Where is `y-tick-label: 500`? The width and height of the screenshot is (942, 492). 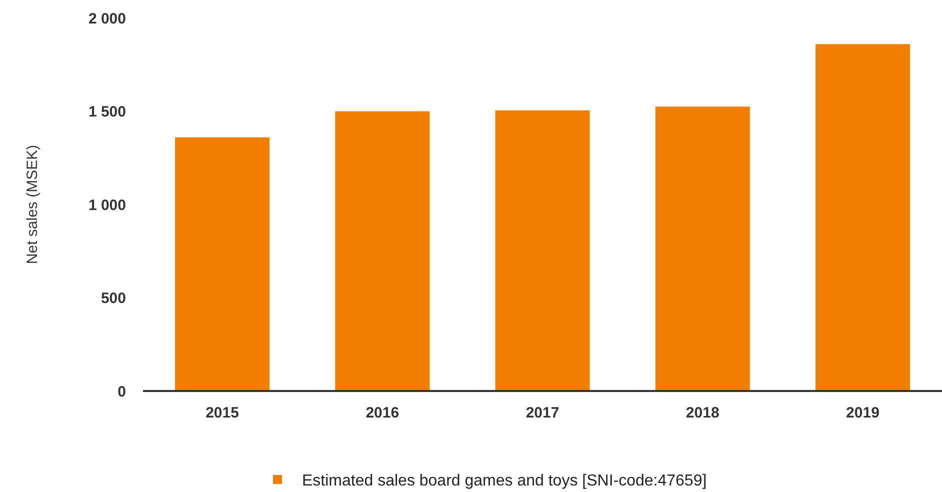 y-tick-label: 500 is located at coordinates (113, 298).